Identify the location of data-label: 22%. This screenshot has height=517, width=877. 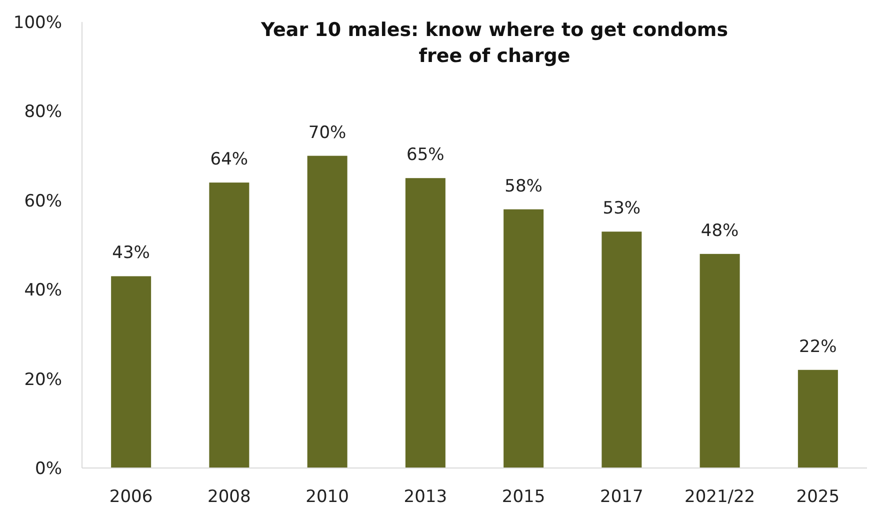
(818, 346).